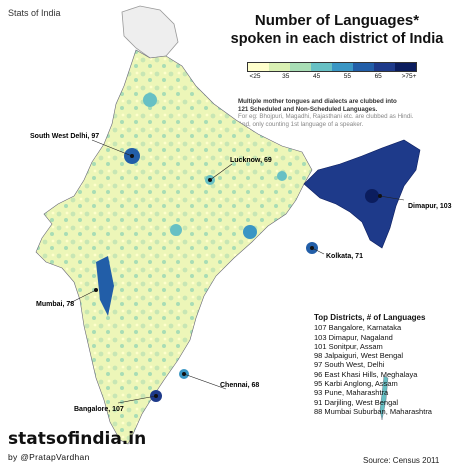  What do you see at coordinates (34, 13) in the screenshot?
I see `brand-label: Stats of India` at bounding box center [34, 13].